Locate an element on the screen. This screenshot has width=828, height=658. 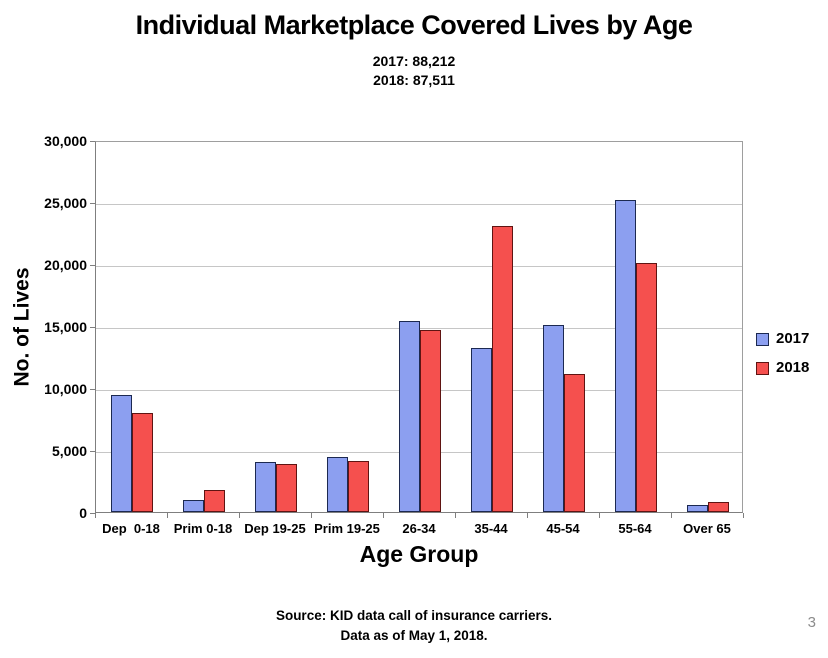
y-tick-label: 5,000 is located at coordinates (69, 451).